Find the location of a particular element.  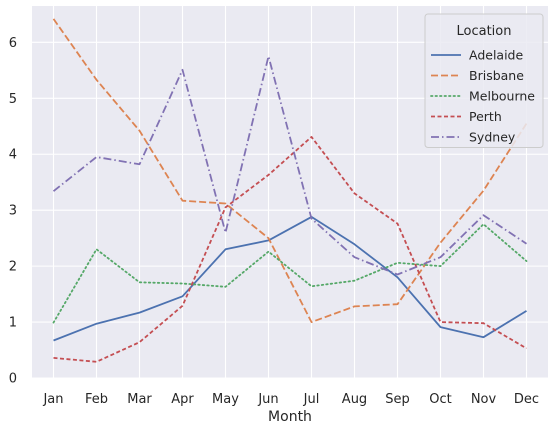

x-tick-label: Aug is located at coordinates (354, 399).